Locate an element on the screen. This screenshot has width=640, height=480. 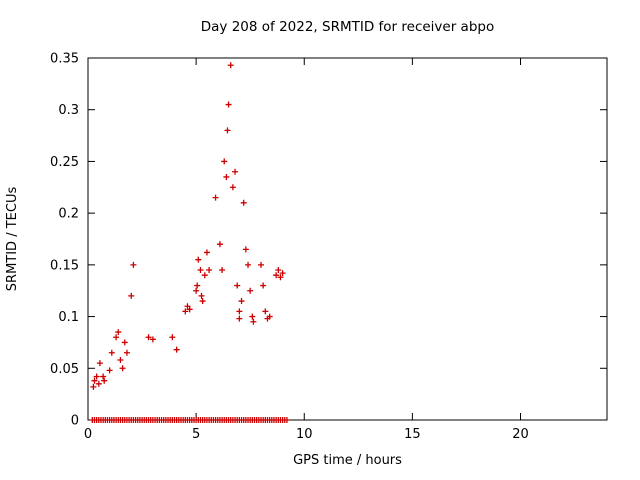
x-tick-label: 0 is located at coordinates (88, 434).